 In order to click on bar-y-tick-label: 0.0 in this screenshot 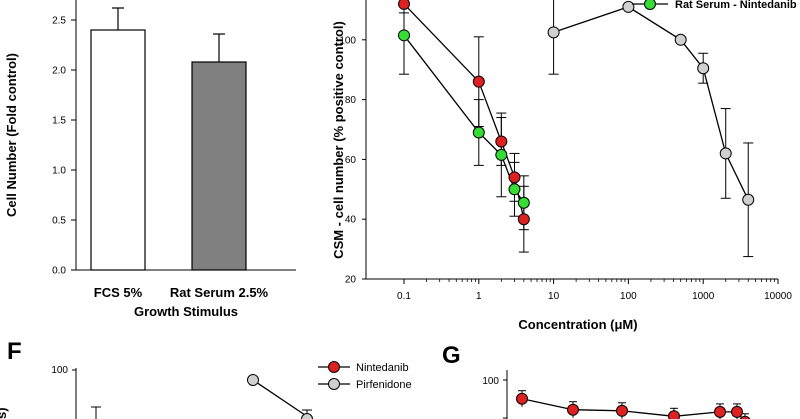, I will do `click(59, 271)`.